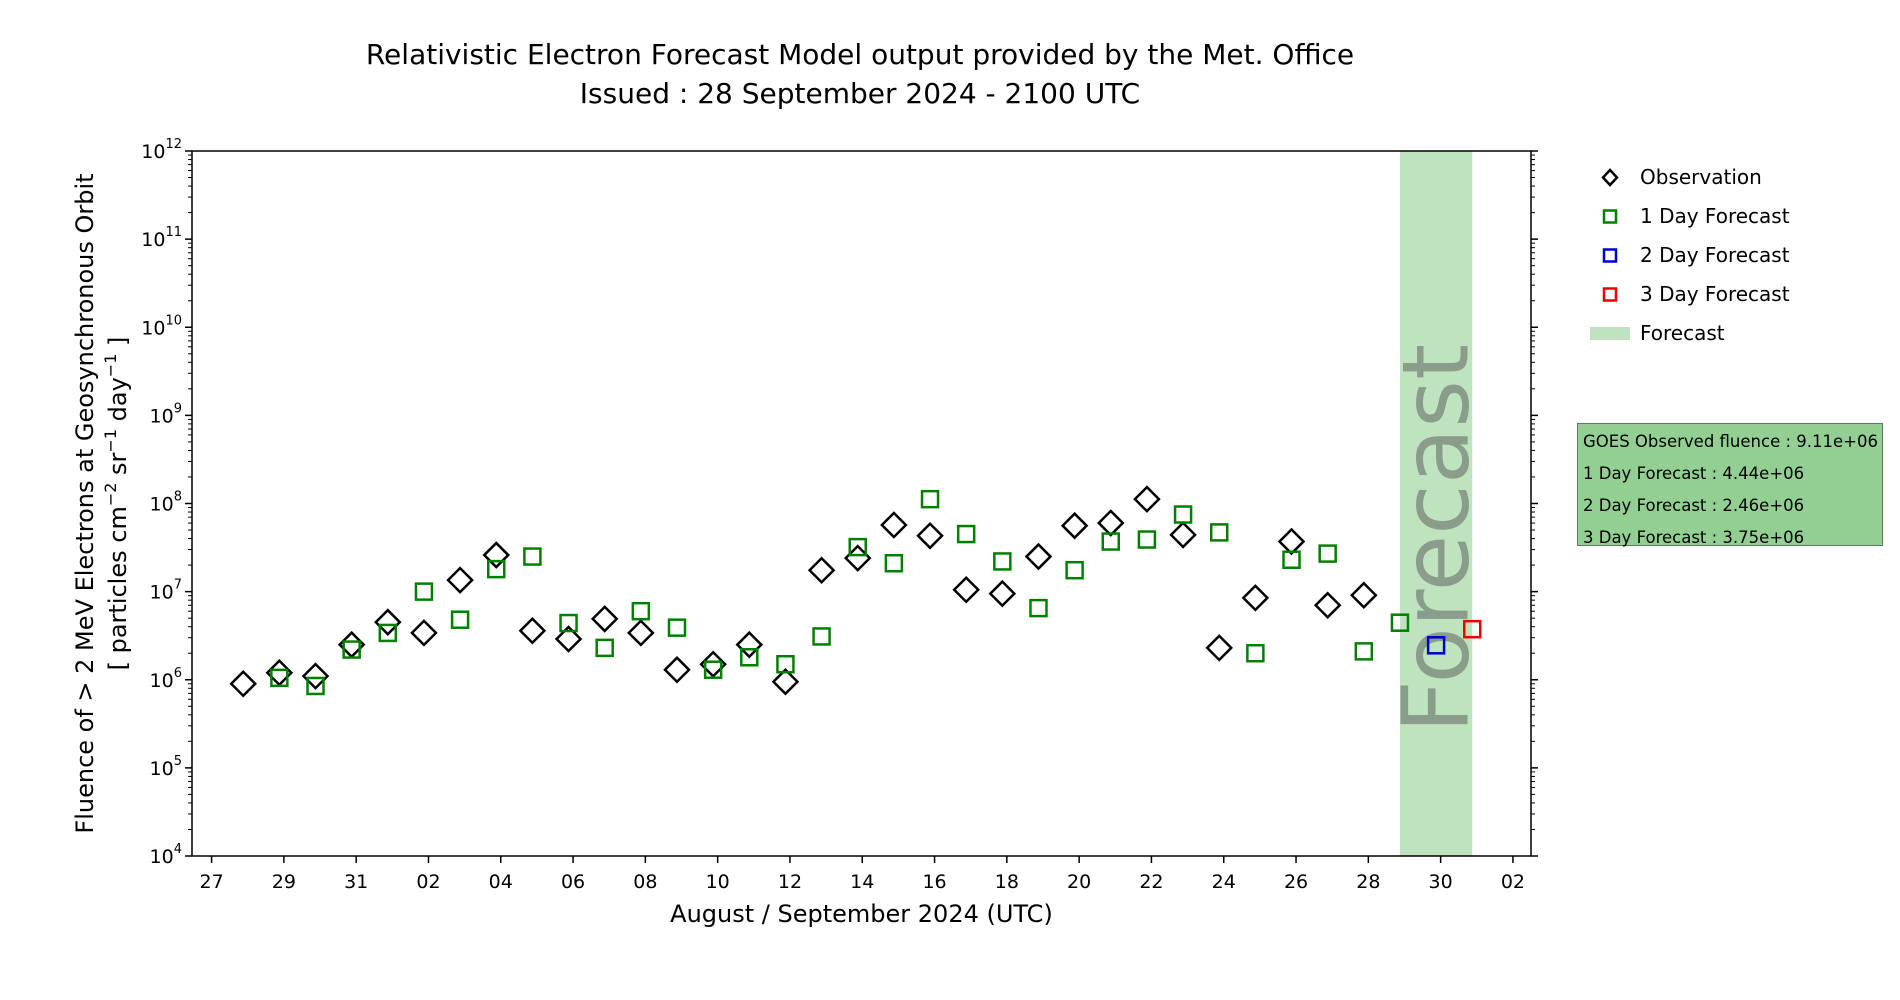 The image size is (1900, 1000). Describe the element at coordinates (1694, 473) in the screenshot. I see `info-1day-forecast: 1 Day Forecast : 4.44e+06` at that location.